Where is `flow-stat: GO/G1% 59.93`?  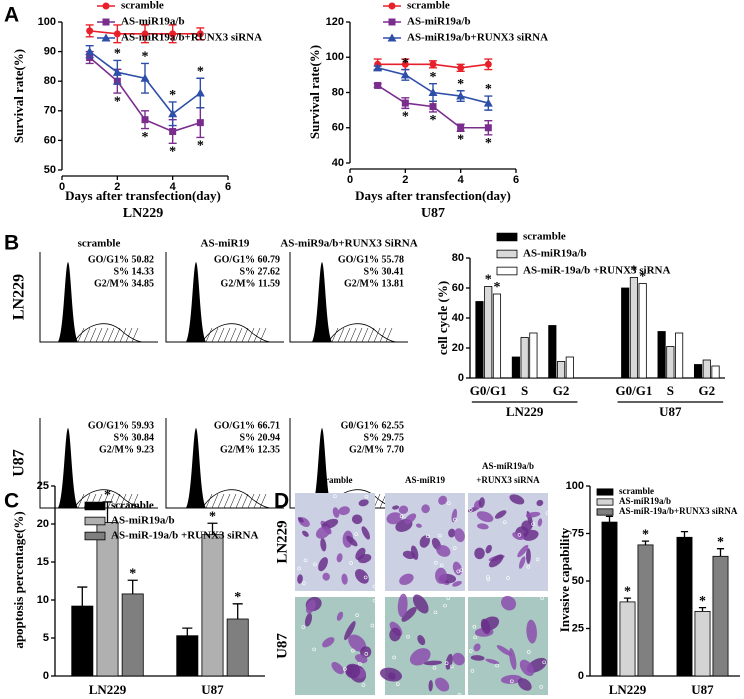 flow-stat: GO/G1% 59.93 is located at coordinates (121, 425).